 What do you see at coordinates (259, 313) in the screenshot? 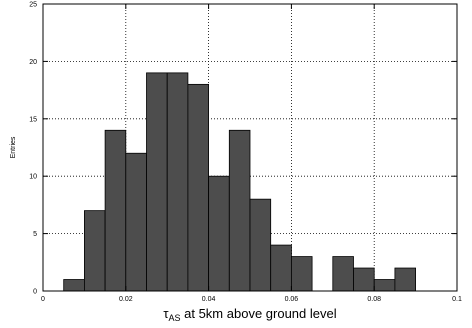
I see `x-axis-title-text: at 5km above ground level` at bounding box center [259, 313].